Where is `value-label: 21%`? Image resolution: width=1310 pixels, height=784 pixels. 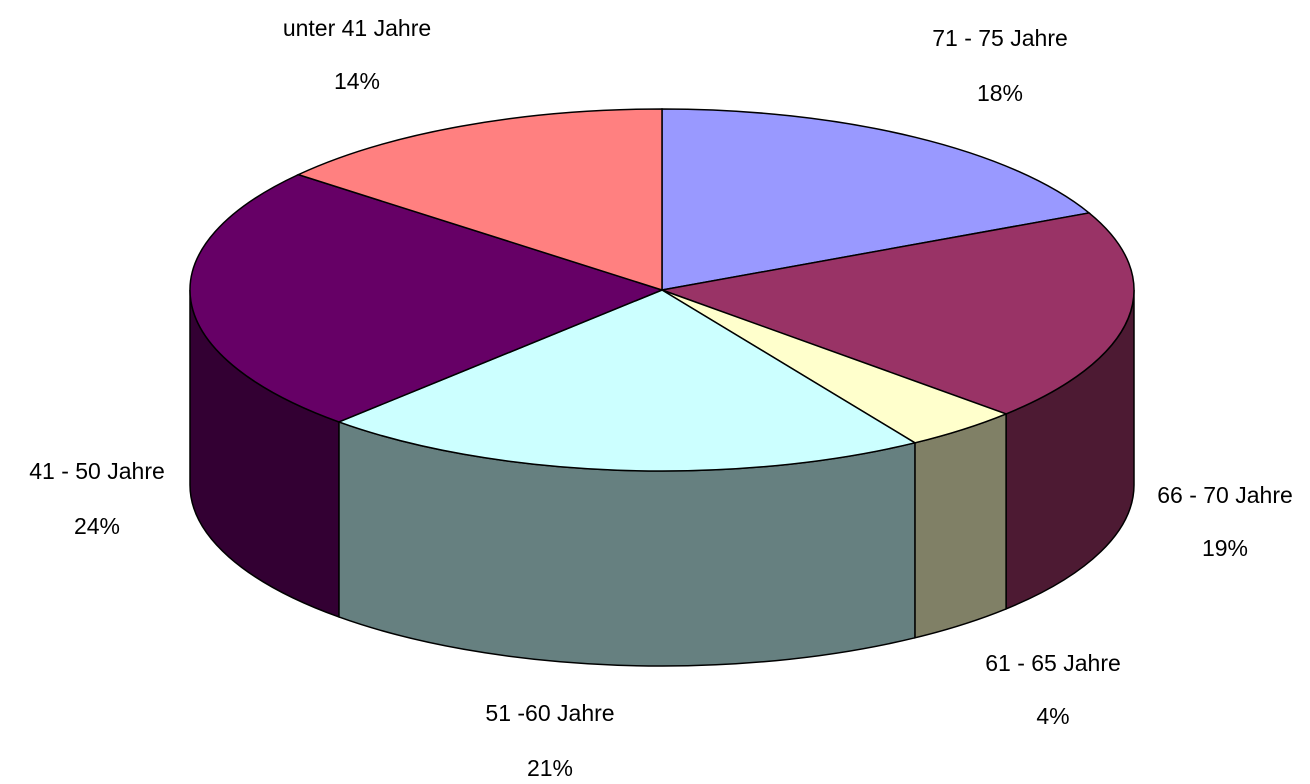
value-label: 21% is located at coordinates (550, 768).